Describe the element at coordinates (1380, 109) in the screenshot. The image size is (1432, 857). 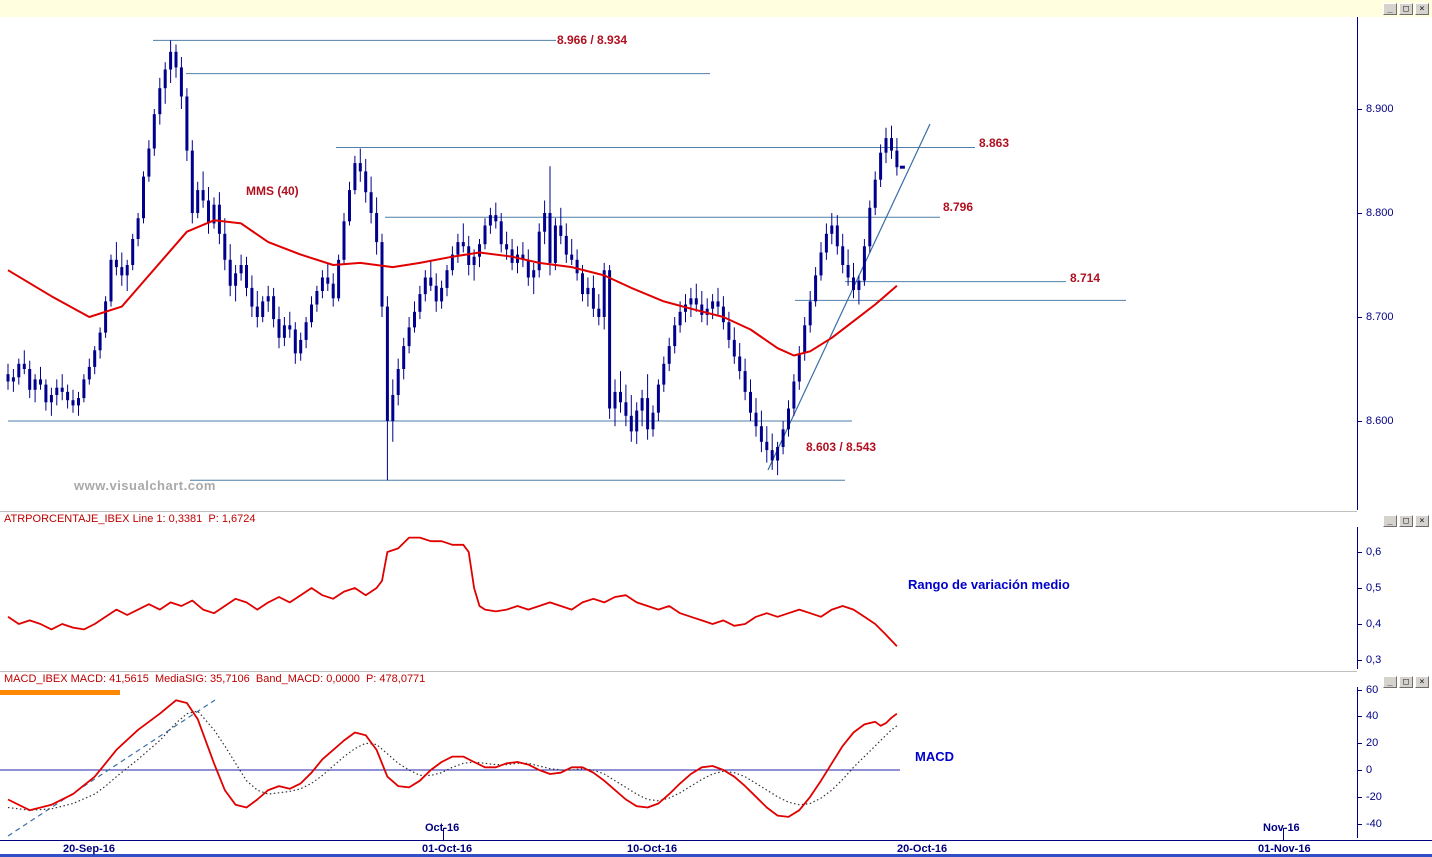
I see `price-axis-tick-label: 8.900` at that location.